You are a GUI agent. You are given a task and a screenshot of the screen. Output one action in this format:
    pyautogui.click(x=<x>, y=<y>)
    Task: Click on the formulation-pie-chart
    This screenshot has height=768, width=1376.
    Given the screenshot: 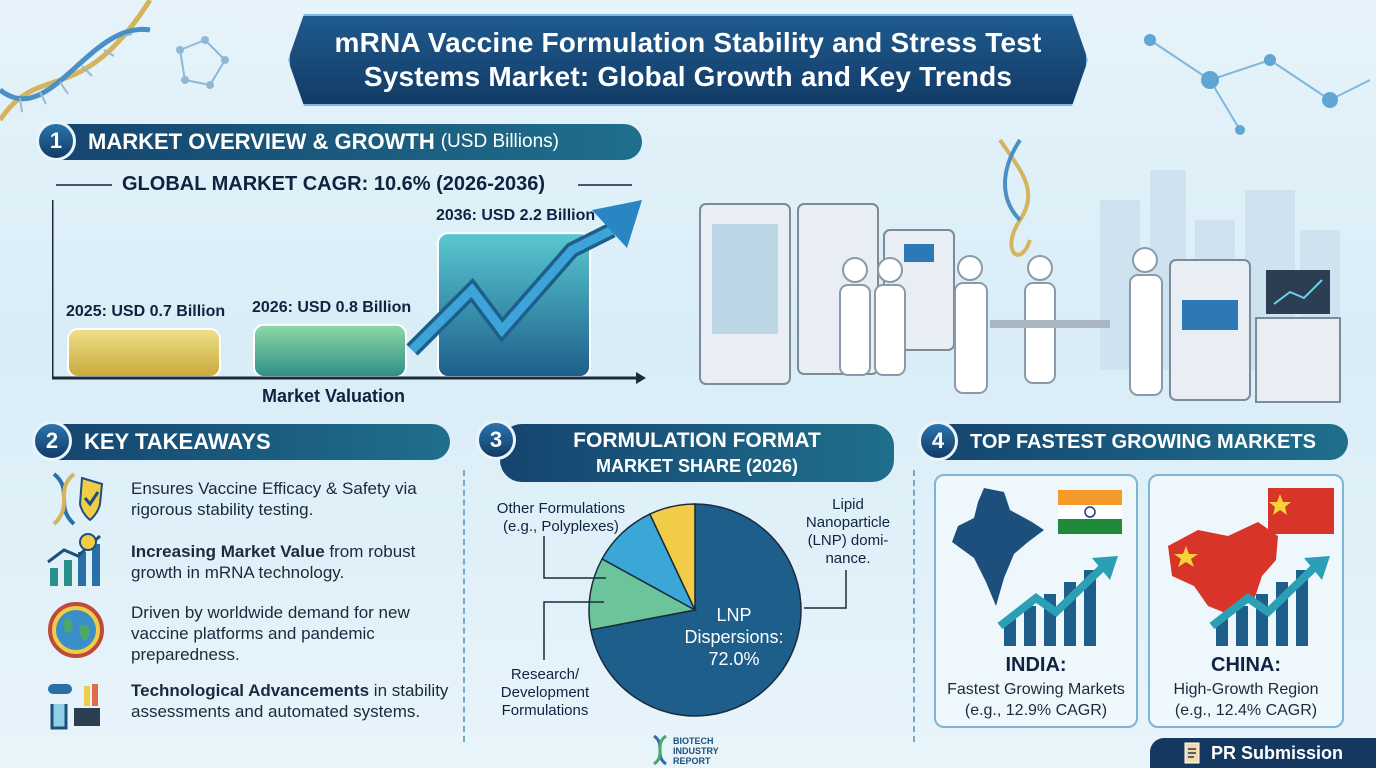 What is the action you would take?
    pyautogui.click(x=695, y=610)
    